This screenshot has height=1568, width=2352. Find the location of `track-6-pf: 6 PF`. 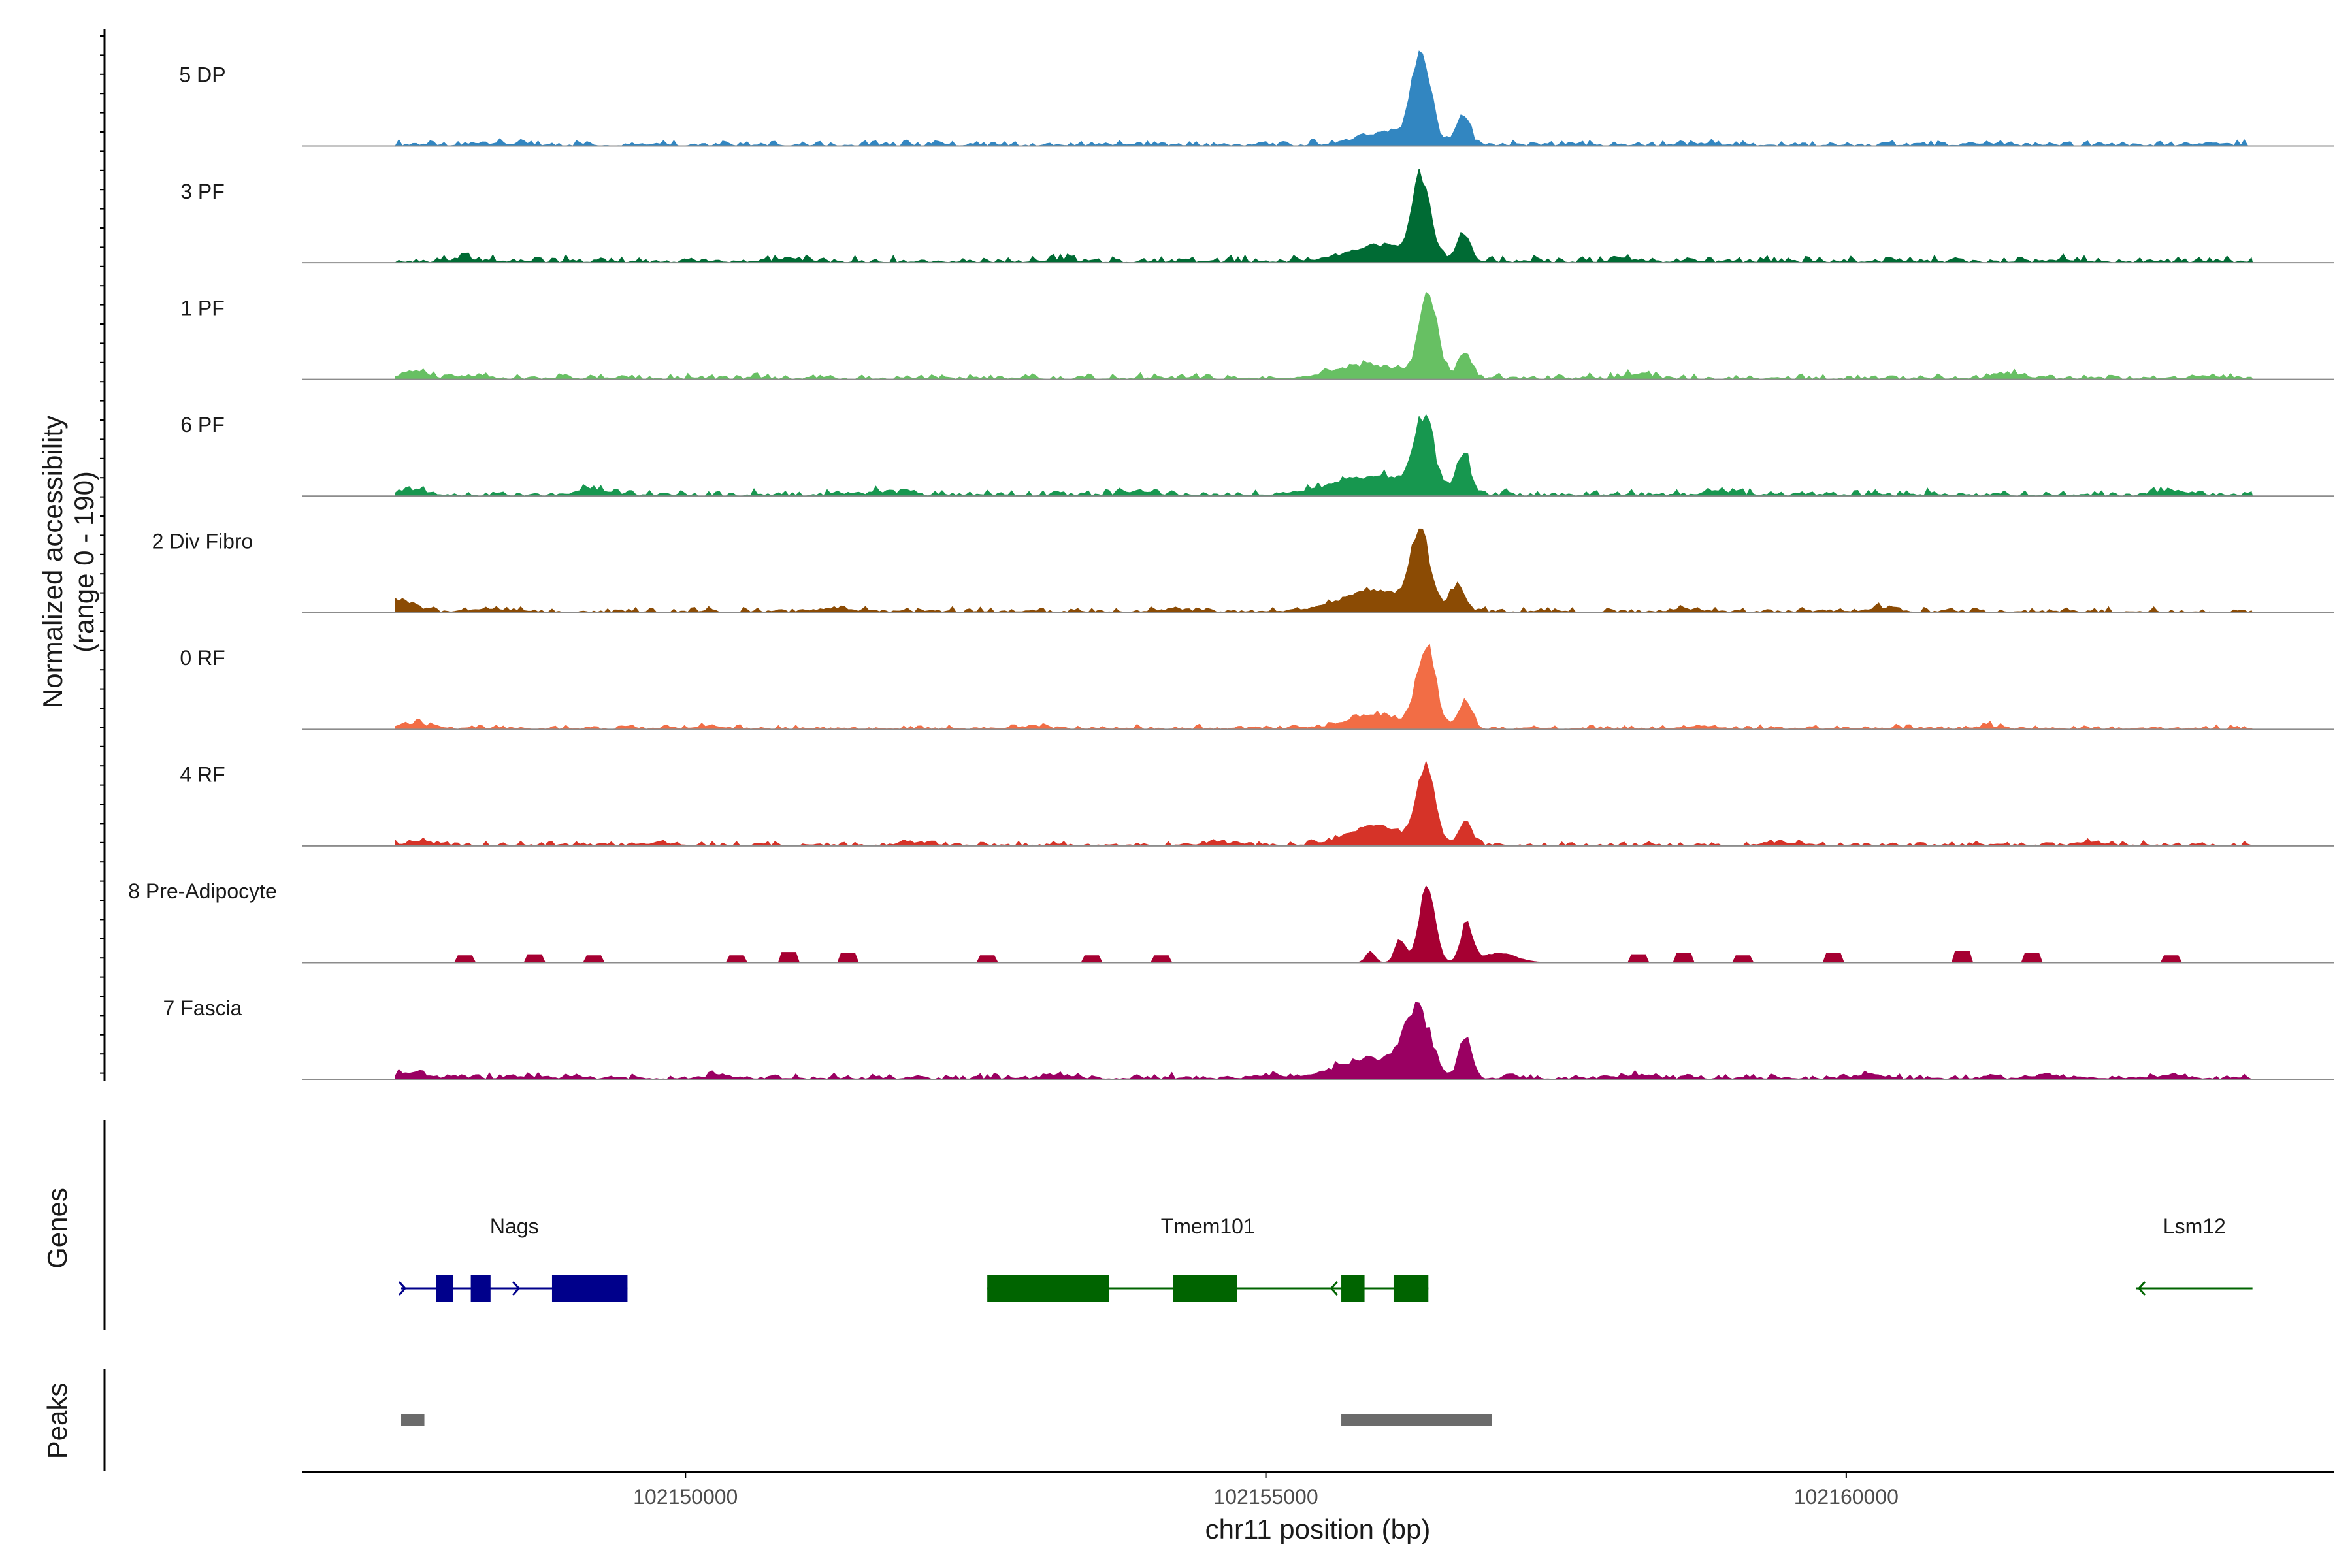

track-6-pf: 6 PF is located at coordinates (1257, 455).